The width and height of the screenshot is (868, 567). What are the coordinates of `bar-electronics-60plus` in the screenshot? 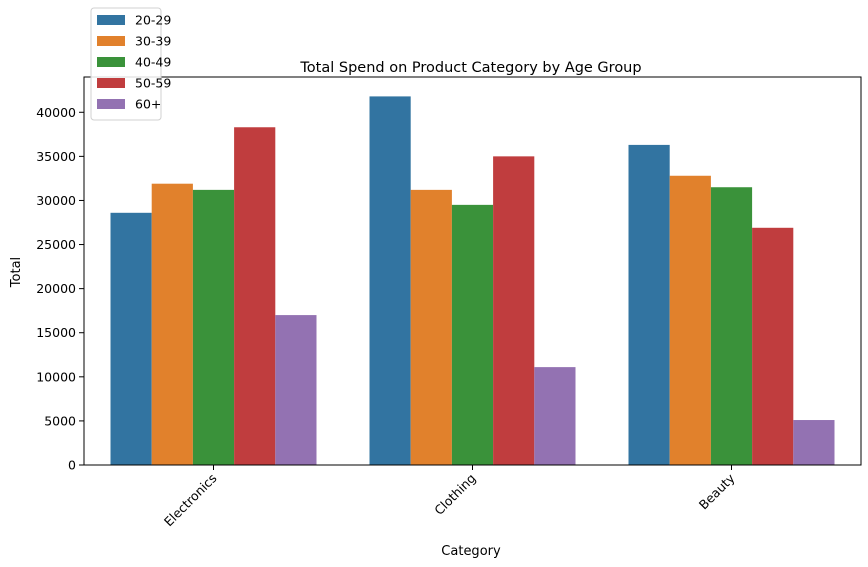 It's located at (296, 390).